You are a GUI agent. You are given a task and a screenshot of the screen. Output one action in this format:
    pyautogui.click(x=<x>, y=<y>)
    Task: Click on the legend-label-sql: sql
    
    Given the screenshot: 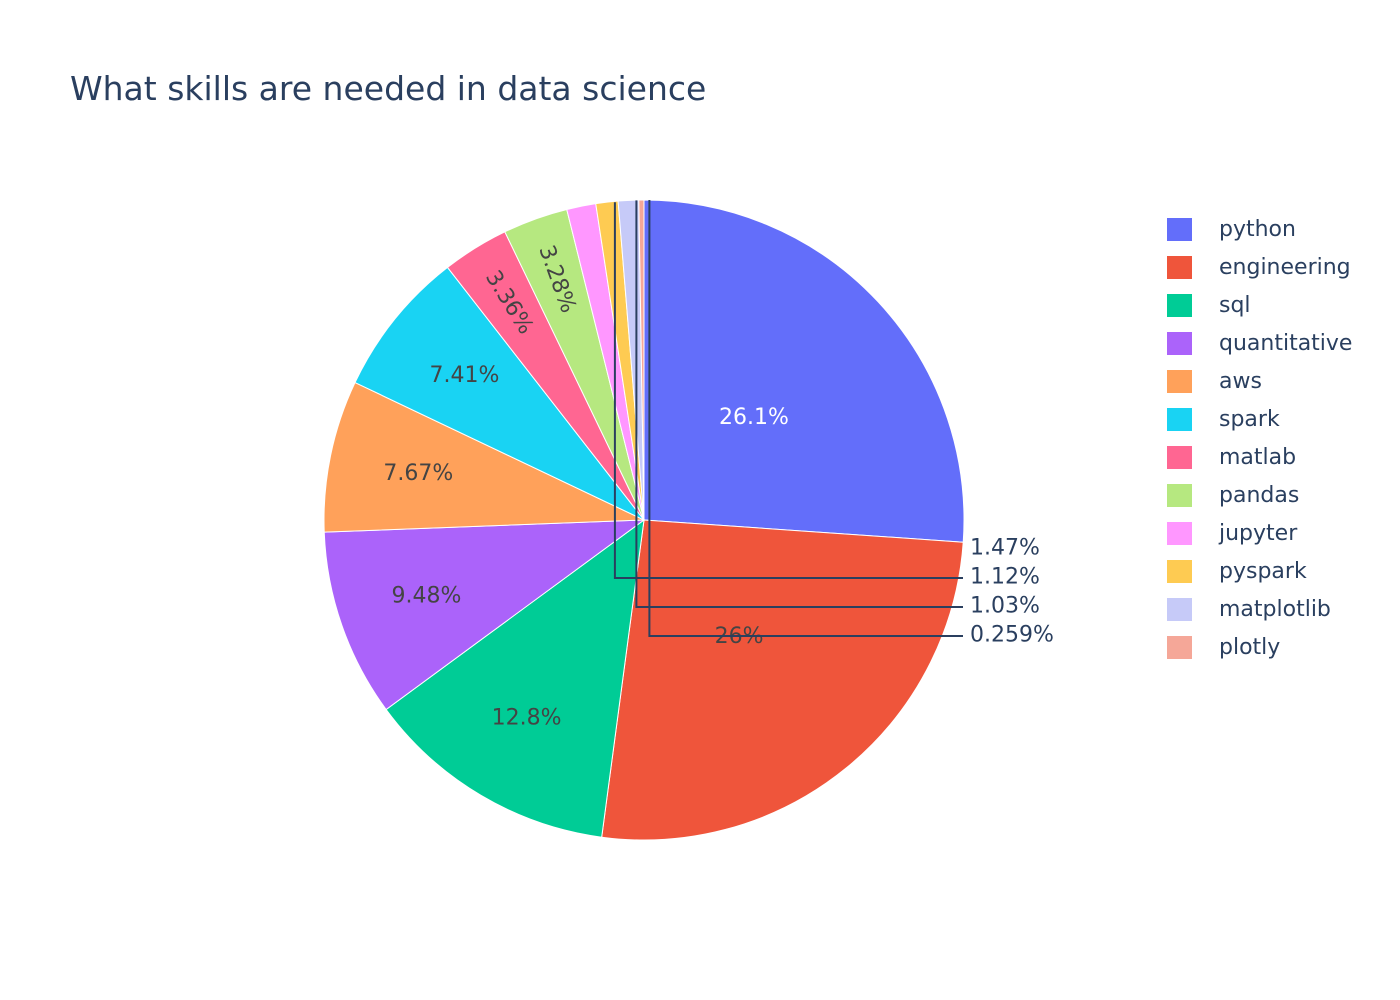 What is the action you would take?
    pyautogui.click(x=1235, y=305)
    